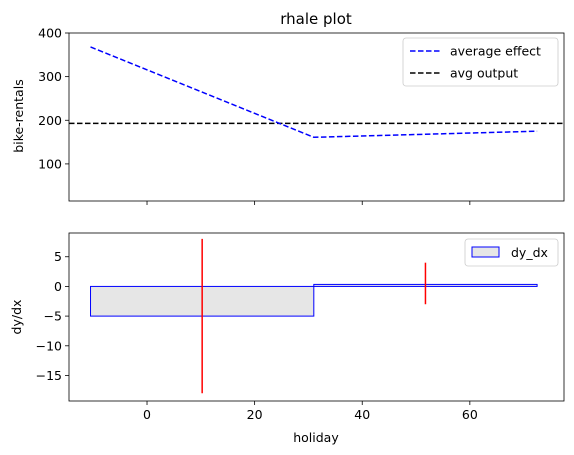  I want to click on bottom-legend-box, so click(511, 252).